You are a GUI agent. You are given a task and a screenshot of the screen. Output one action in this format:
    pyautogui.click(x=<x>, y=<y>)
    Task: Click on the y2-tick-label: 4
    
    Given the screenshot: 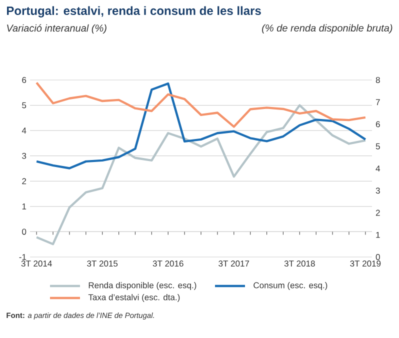 What is the action you would take?
    pyautogui.click(x=378, y=169)
    